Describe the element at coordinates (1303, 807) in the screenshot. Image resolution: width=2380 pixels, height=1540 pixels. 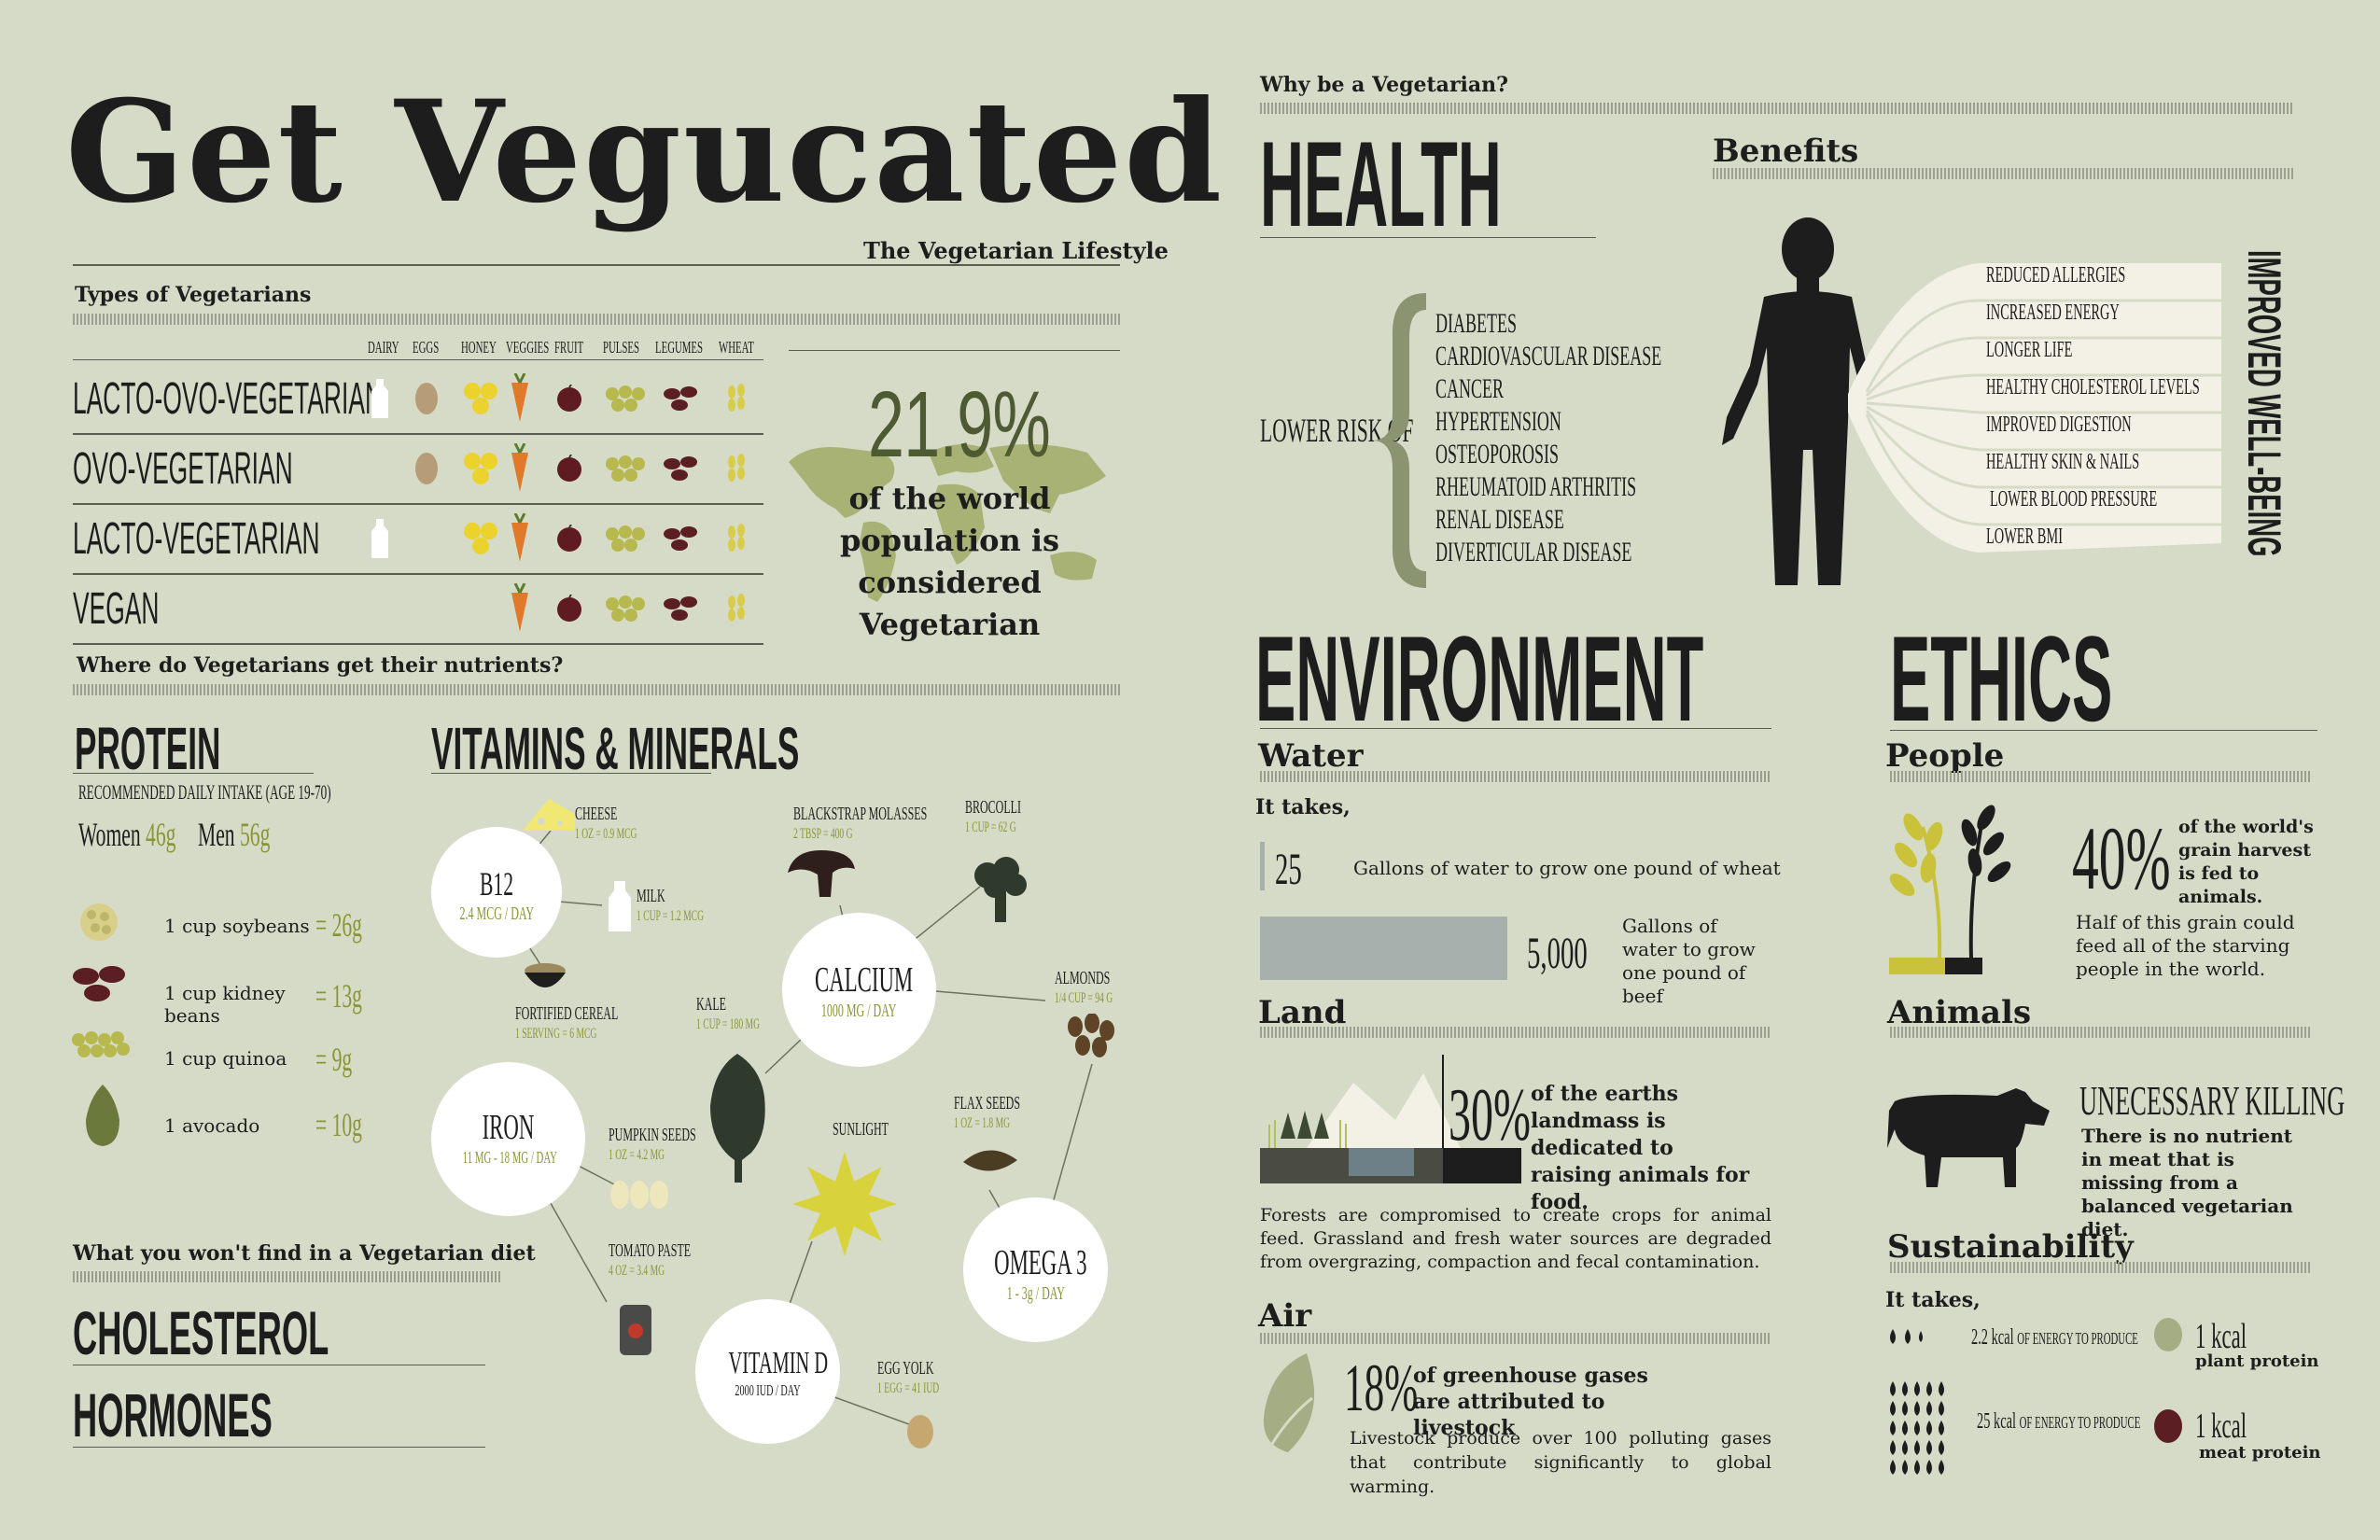
I see `water-it-takes: It takes,` at that location.